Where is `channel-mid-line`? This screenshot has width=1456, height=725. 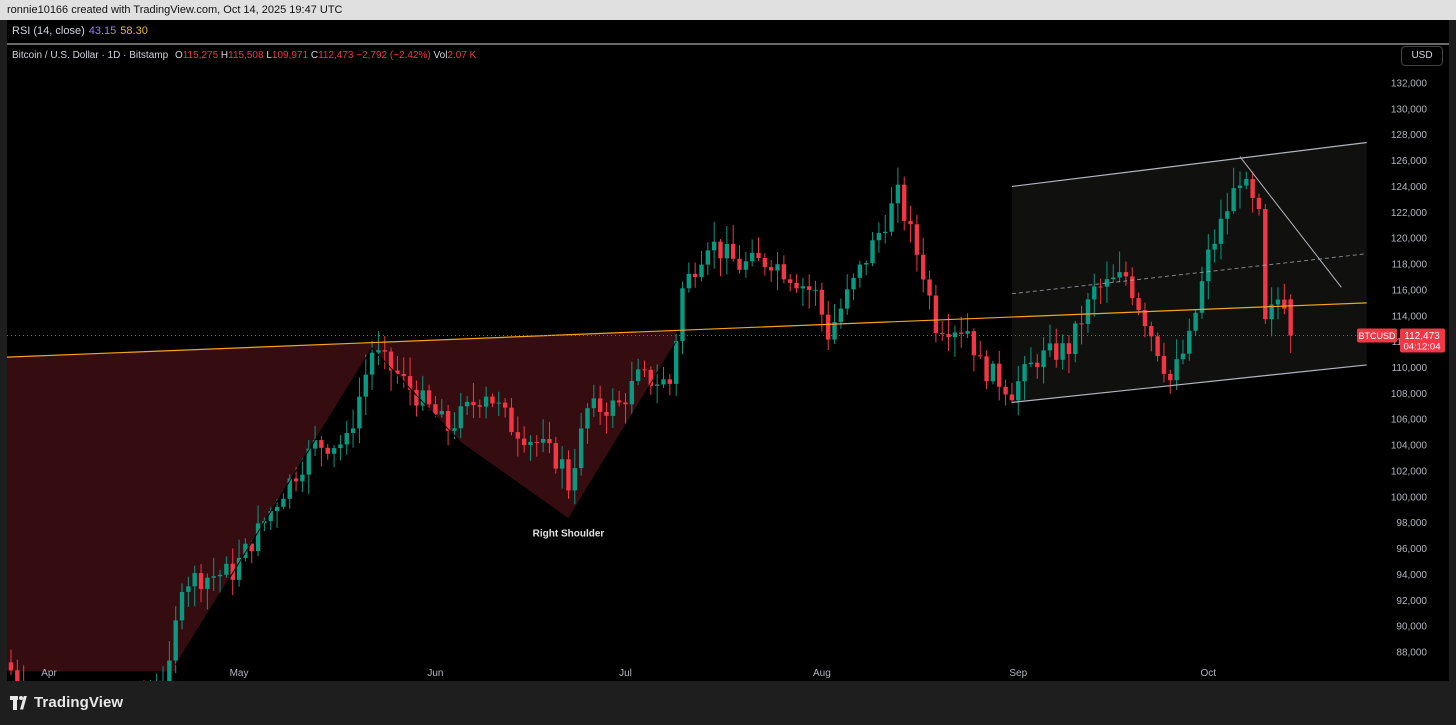
channel-mid-line is located at coordinates (1189, 274).